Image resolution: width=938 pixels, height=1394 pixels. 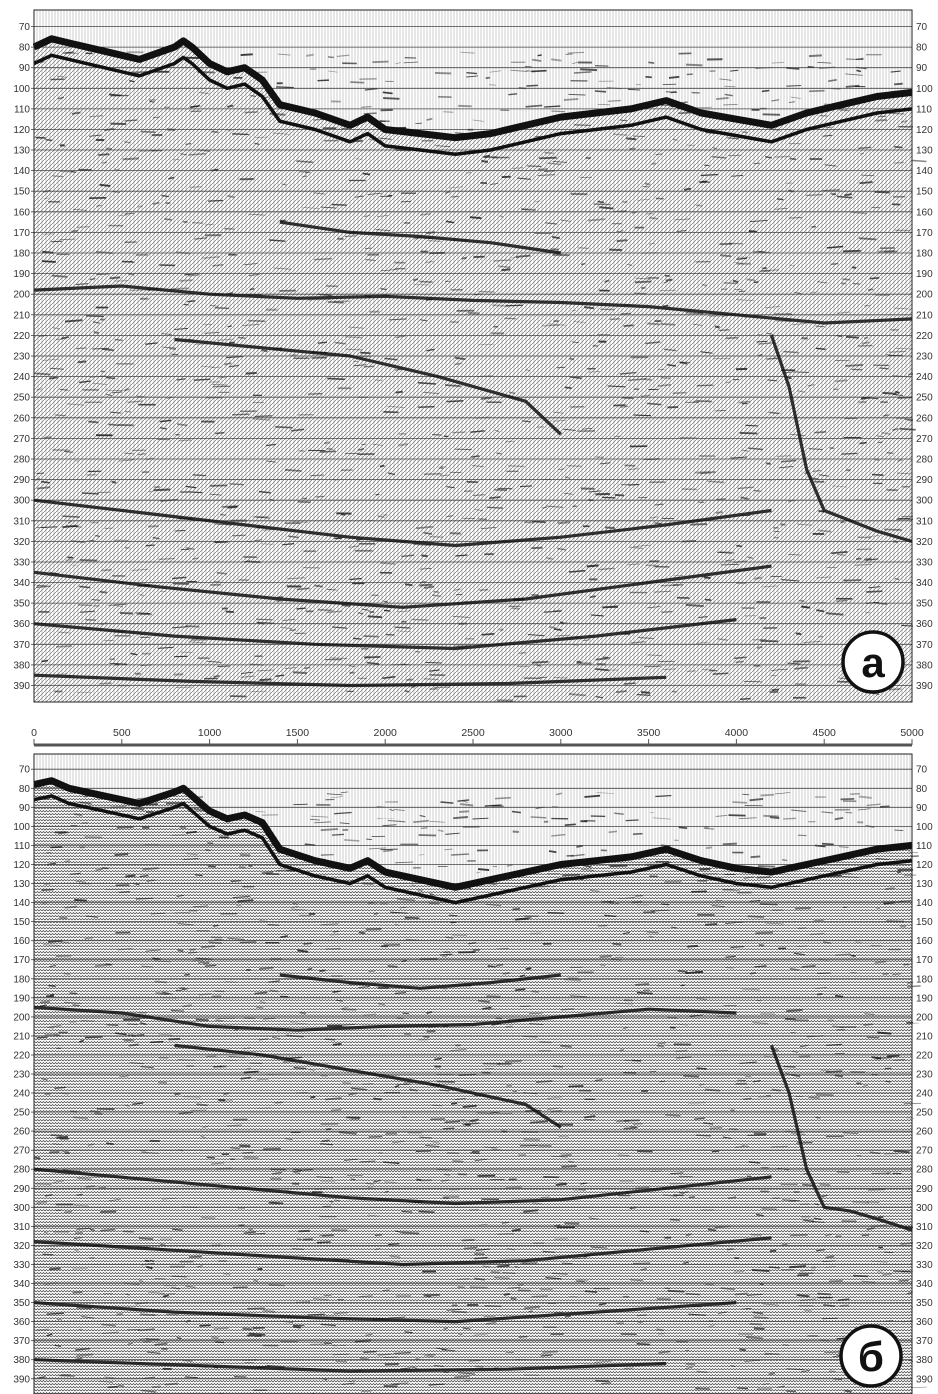 What do you see at coordinates (420, 981) in the screenshot?
I see `reflector-horizon` at bounding box center [420, 981].